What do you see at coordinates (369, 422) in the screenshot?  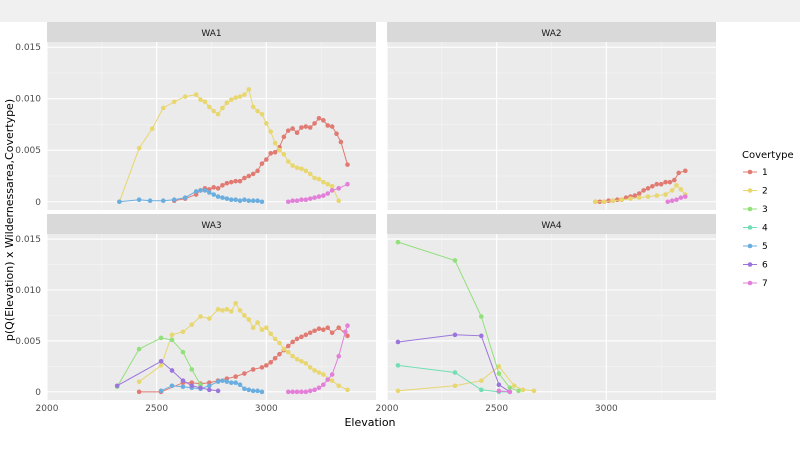 I see `x-axis-title: Elevation` at bounding box center [369, 422].